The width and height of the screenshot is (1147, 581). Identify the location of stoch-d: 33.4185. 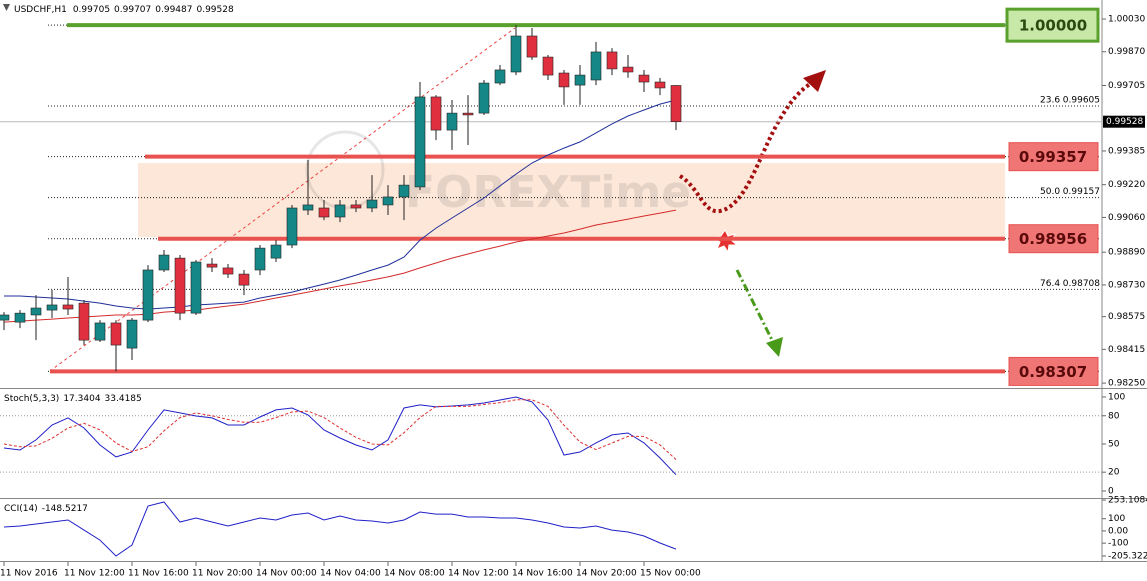
(123, 399).